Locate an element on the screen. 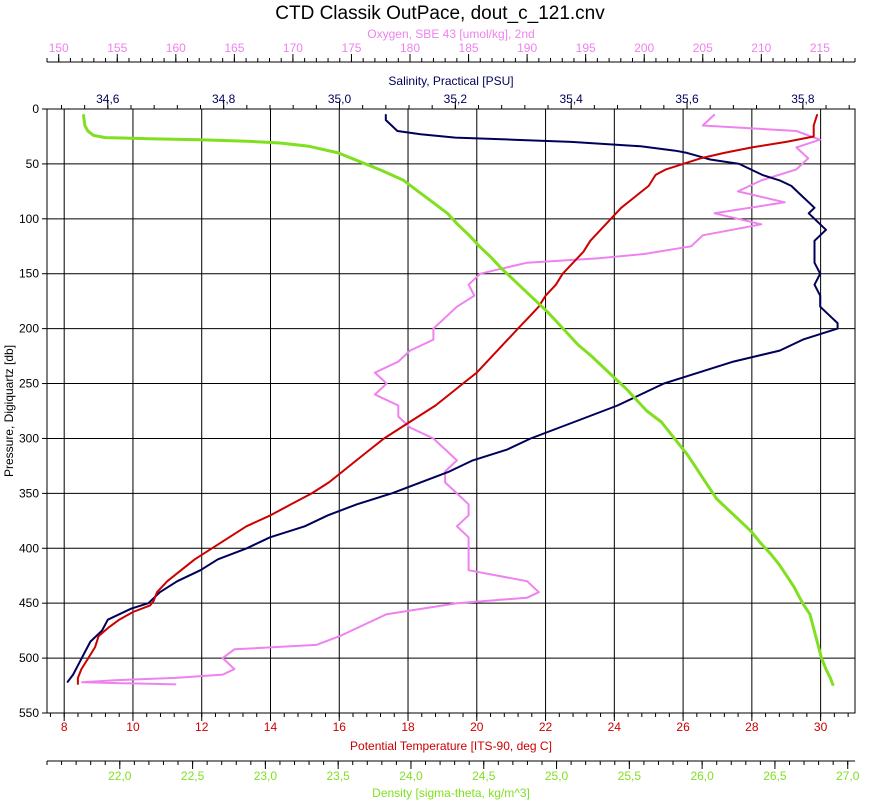 Image resolution: width=880 pixels, height=807 pixels. density-axis-title: Density [sigma-theta, kg/m^3] is located at coordinates (451, 793).